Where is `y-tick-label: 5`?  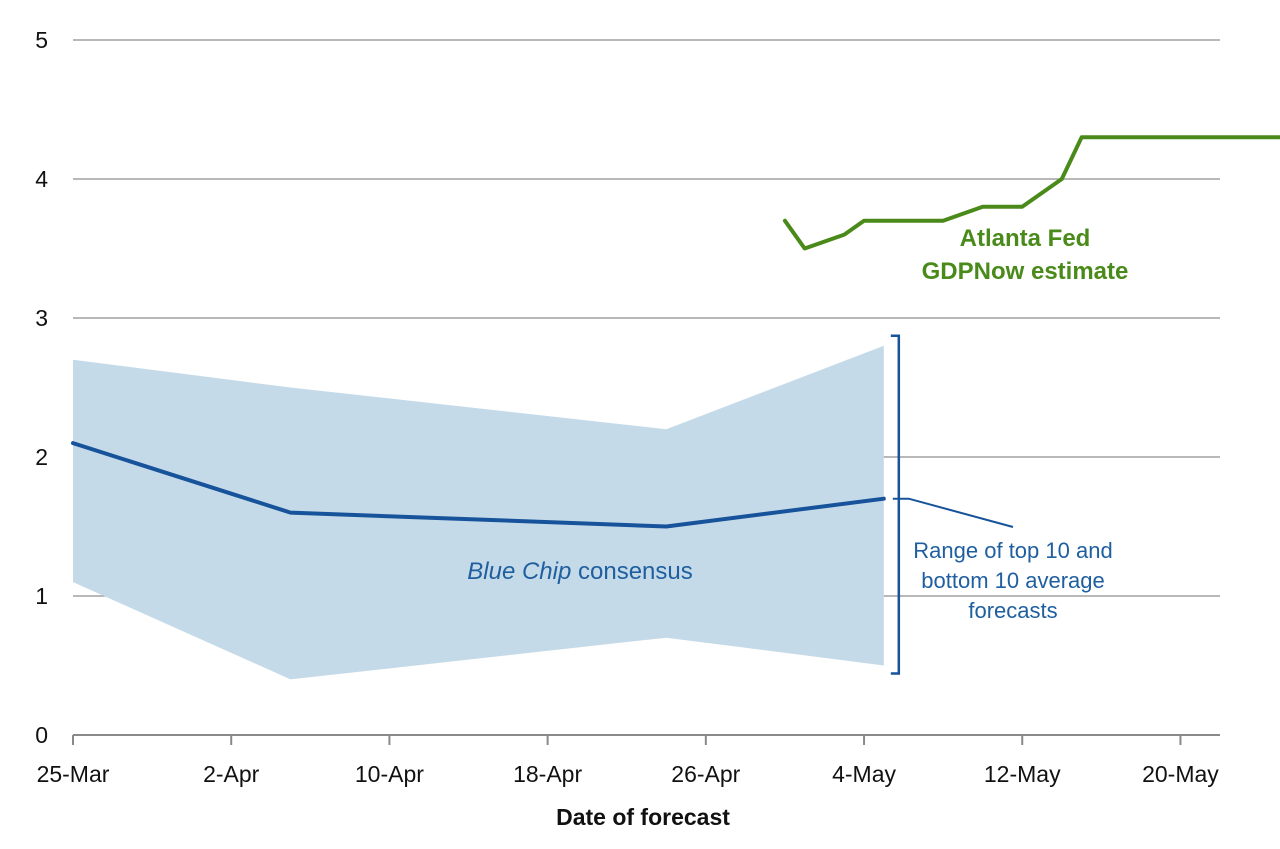
y-tick-label: 5 is located at coordinates (41, 40).